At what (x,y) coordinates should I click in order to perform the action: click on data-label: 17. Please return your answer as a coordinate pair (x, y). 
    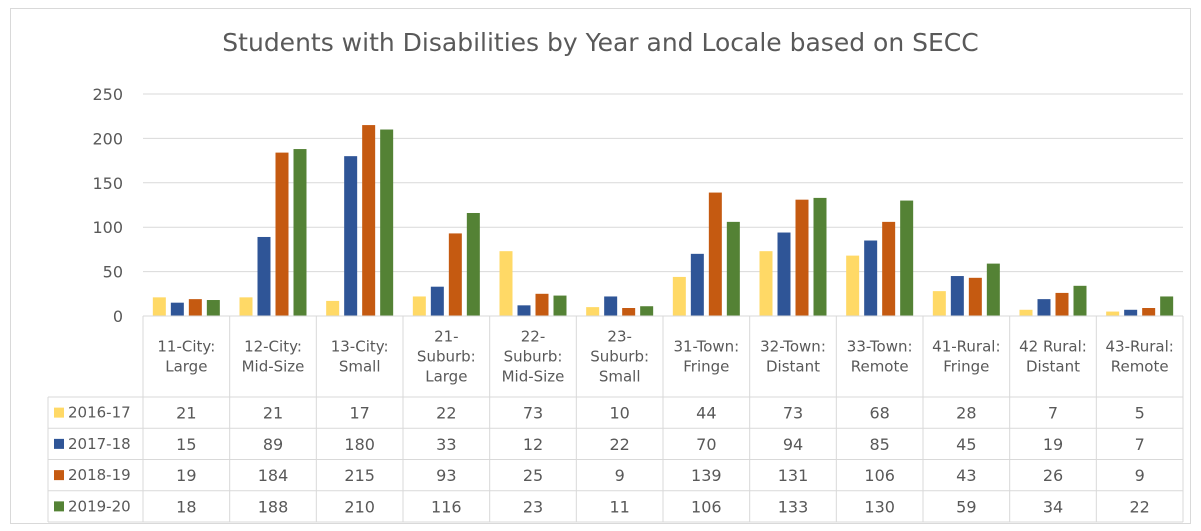
    Looking at the image, I should click on (359, 413).